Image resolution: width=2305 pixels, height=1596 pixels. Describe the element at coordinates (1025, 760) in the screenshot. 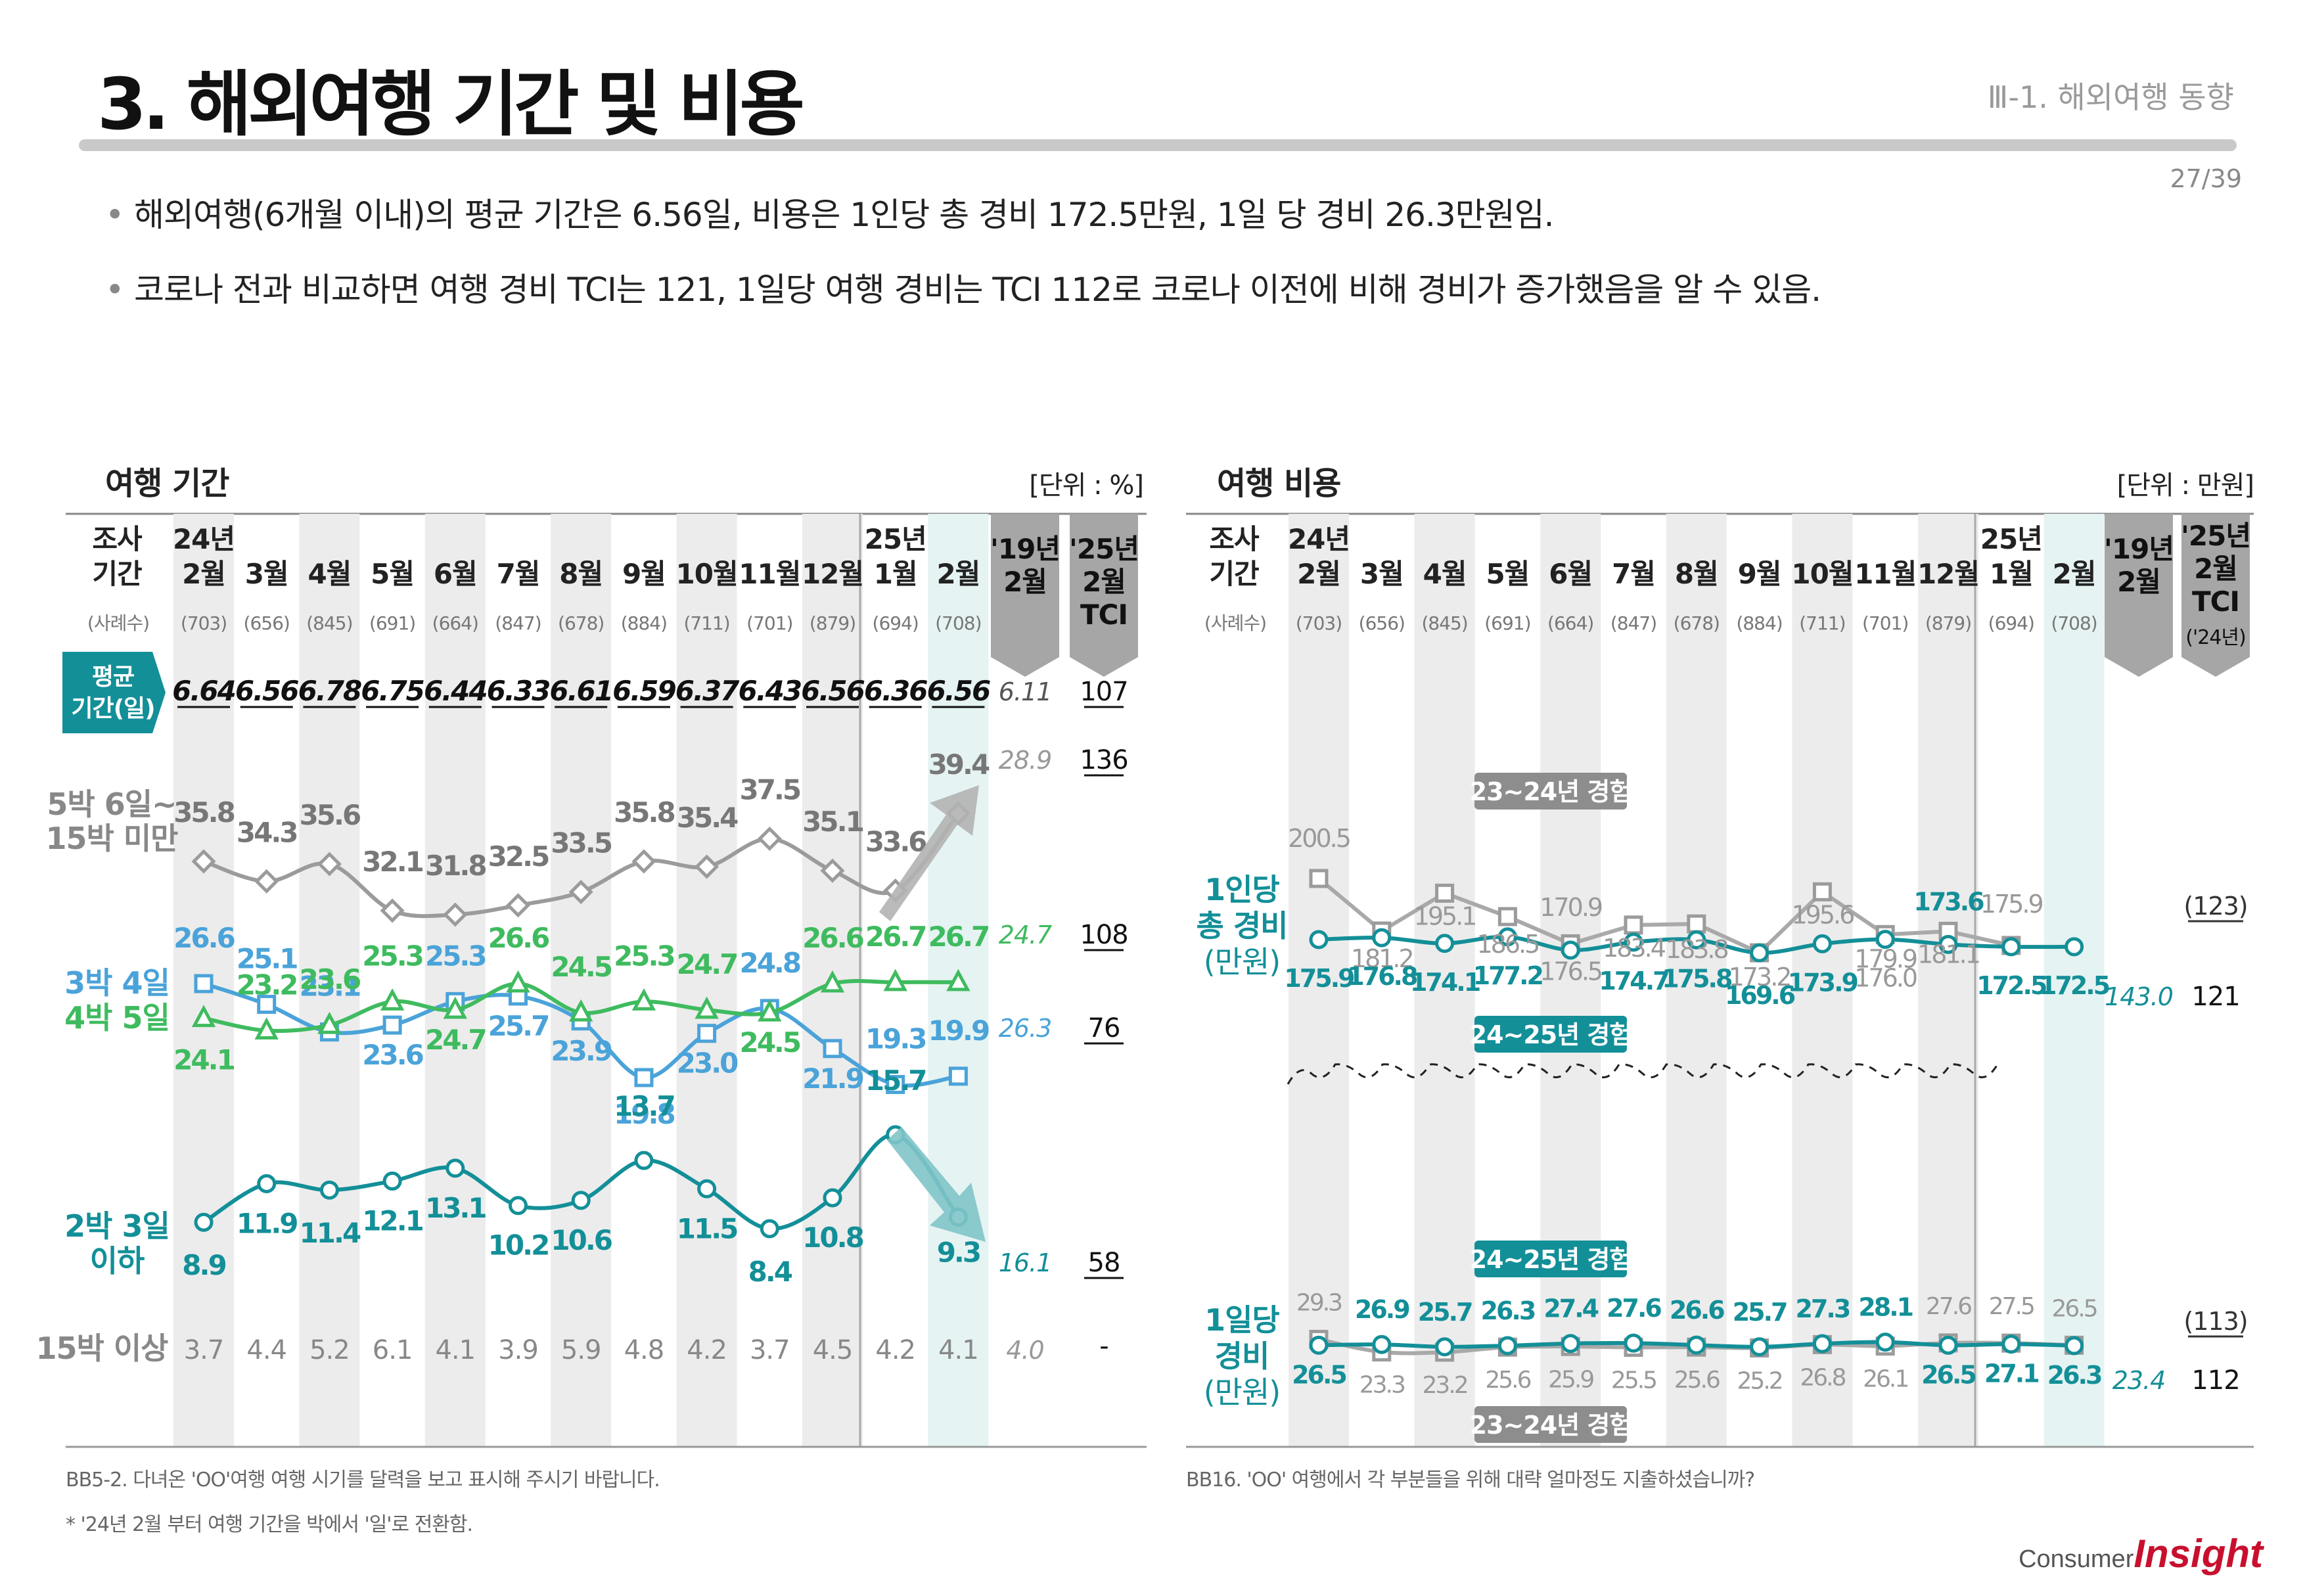

I see `ref-19-value: 28.9` at that location.